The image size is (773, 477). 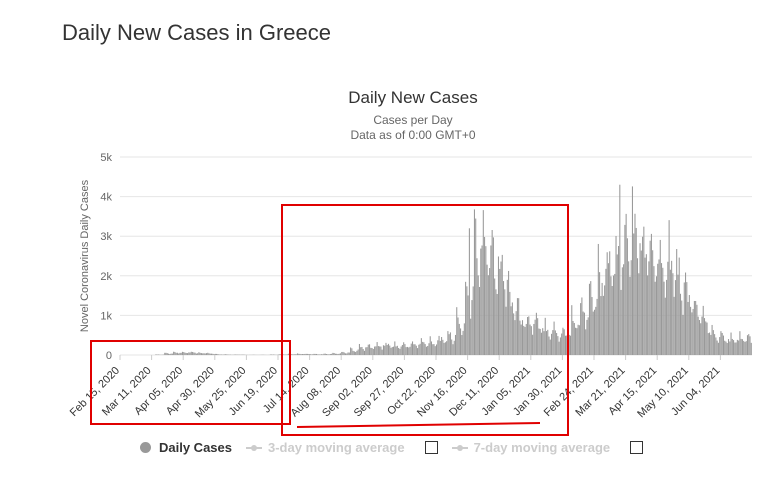 I want to click on checkbox-3day-average, so click(x=431, y=447).